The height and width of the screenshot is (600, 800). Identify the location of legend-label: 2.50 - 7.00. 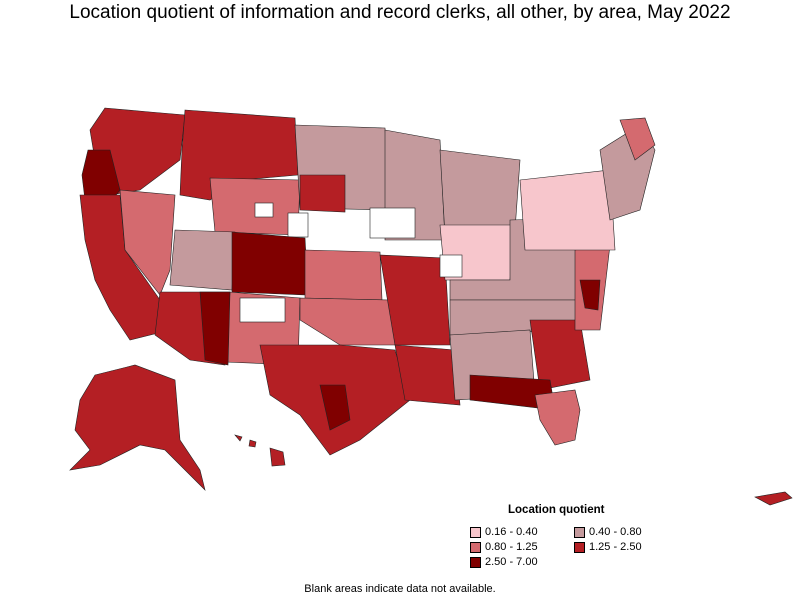
(511, 562).